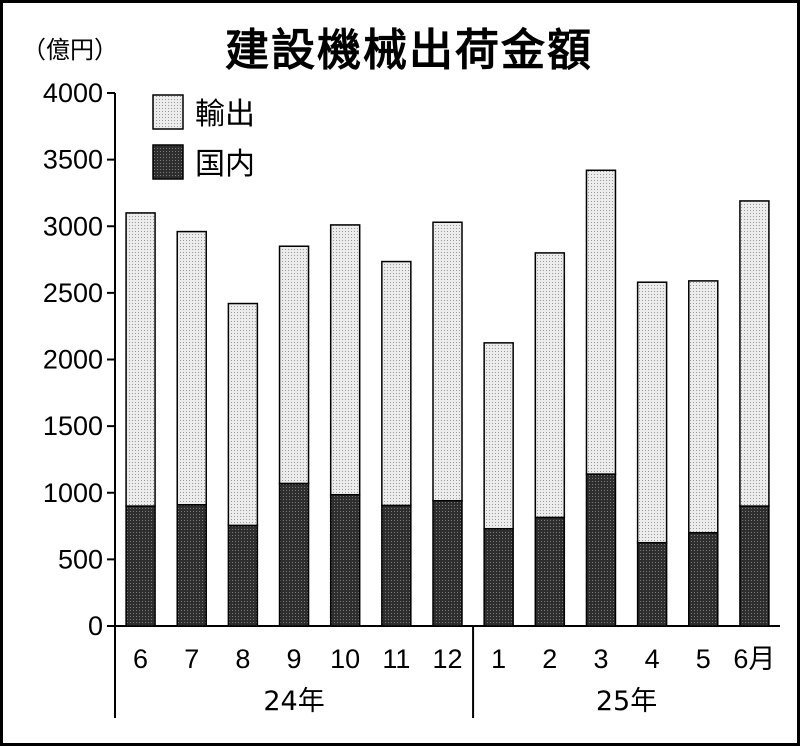  Describe the element at coordinates (396, 659) in the screenshot. I see `x-tick-label: 11` at that location.